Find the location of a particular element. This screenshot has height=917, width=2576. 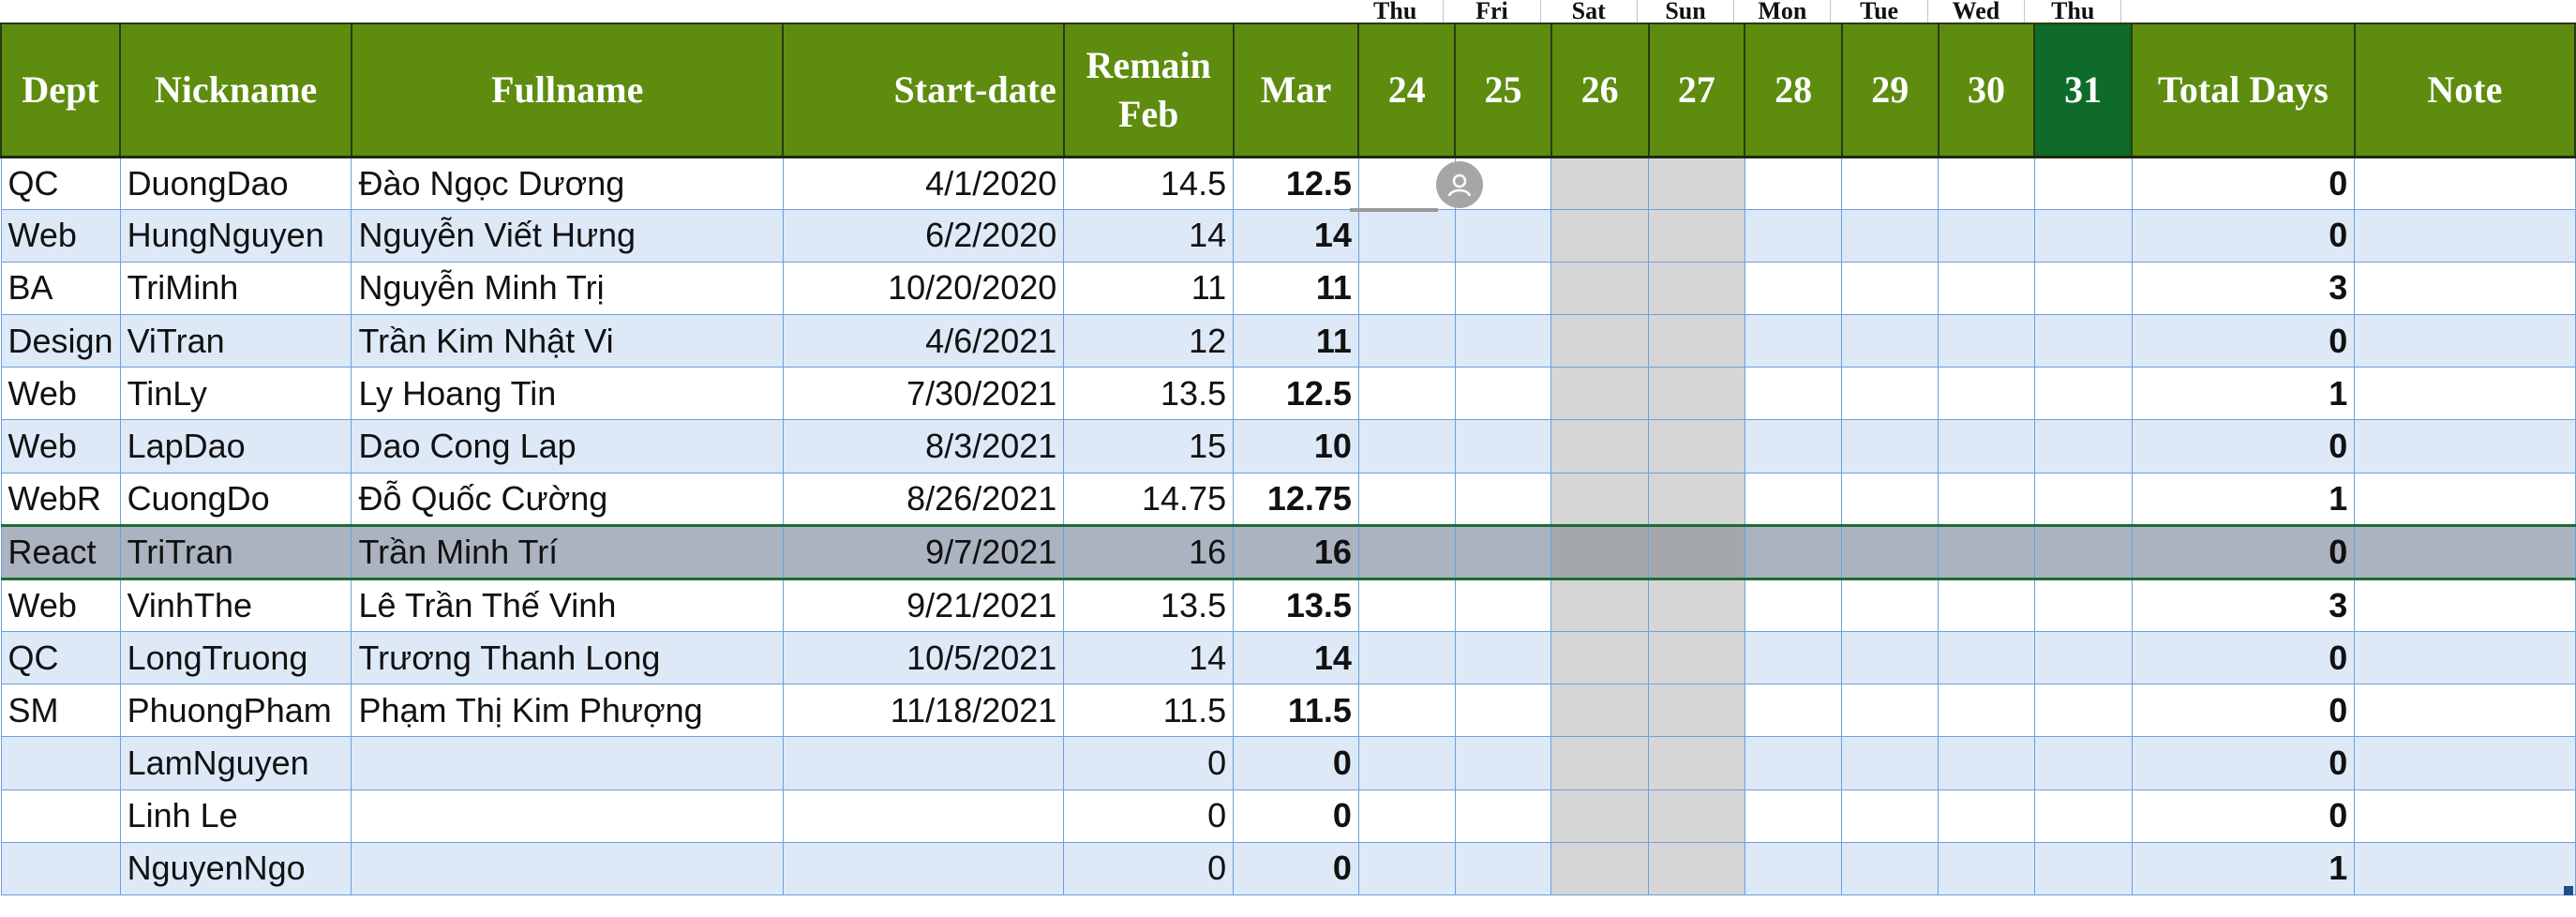

cell-remain-feb: 12 is located at coordinates (1149, 341).